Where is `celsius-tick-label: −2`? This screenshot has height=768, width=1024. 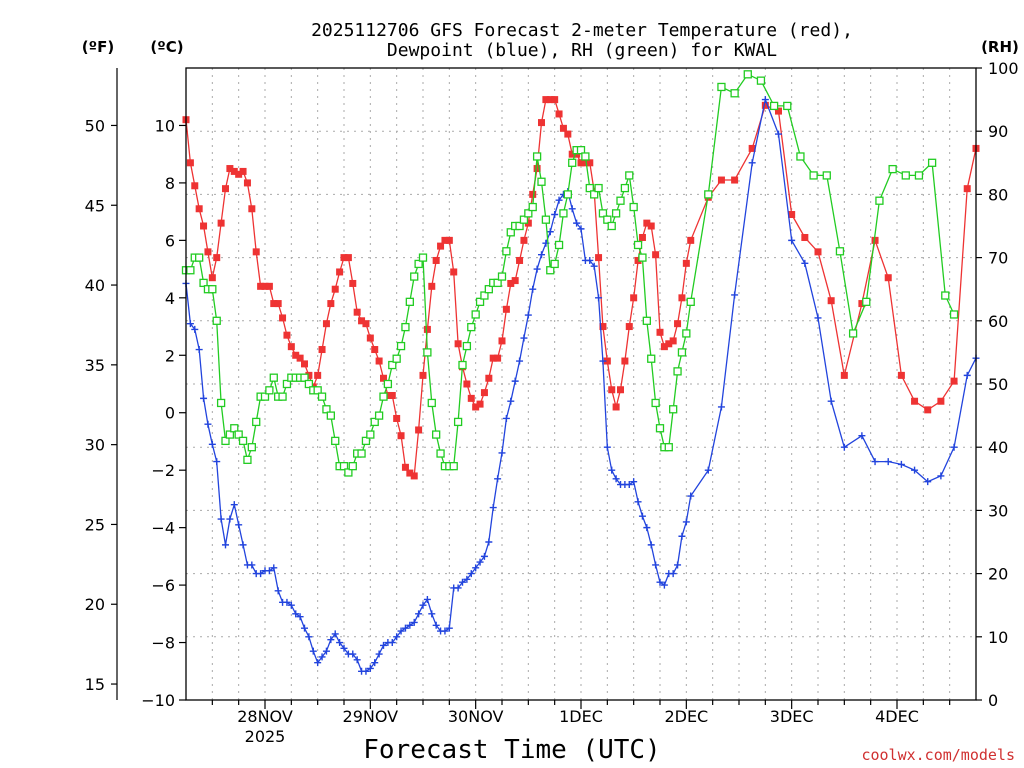
celsius-tick-label: −2 is located at coordinates (163, 470).